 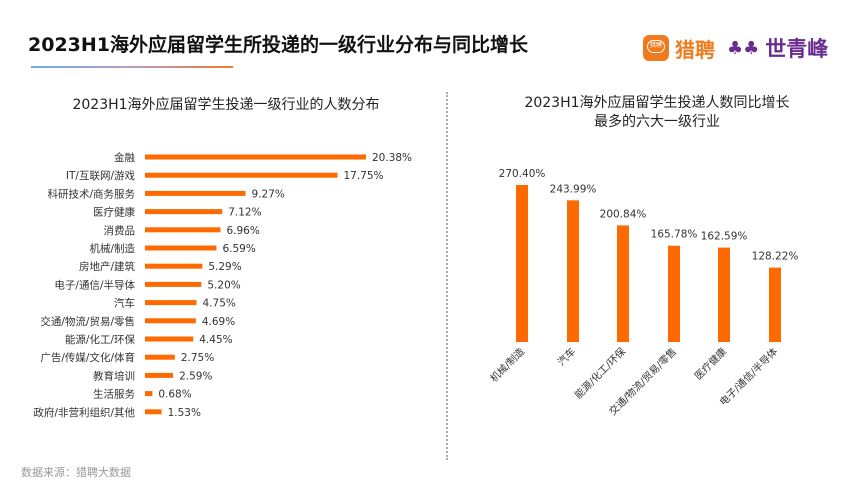 What do you see at coordinates (238, 249) in the screenshot?
I see `value-label: 6.59%` at bounding box center [238, 249].